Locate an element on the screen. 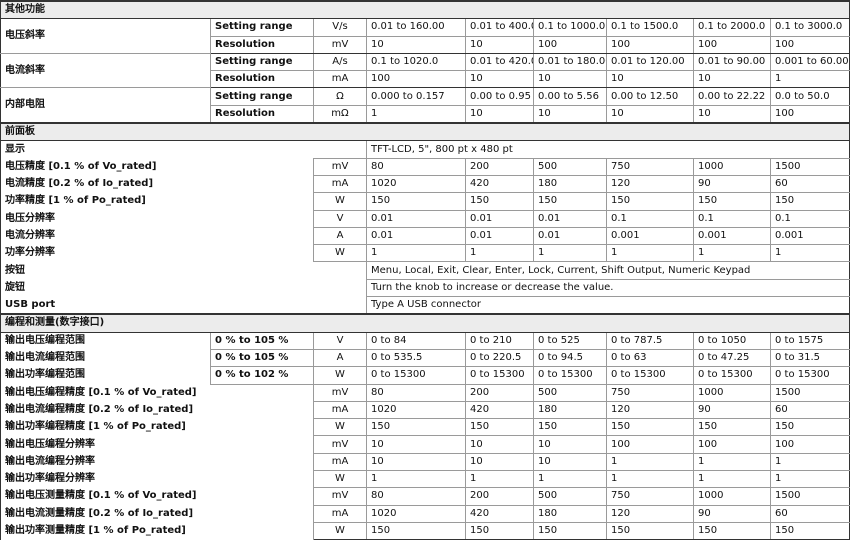 This screenshot has height=540, width=855. value-cell: 0 to 94.5 is located at coordinates (570, 358).